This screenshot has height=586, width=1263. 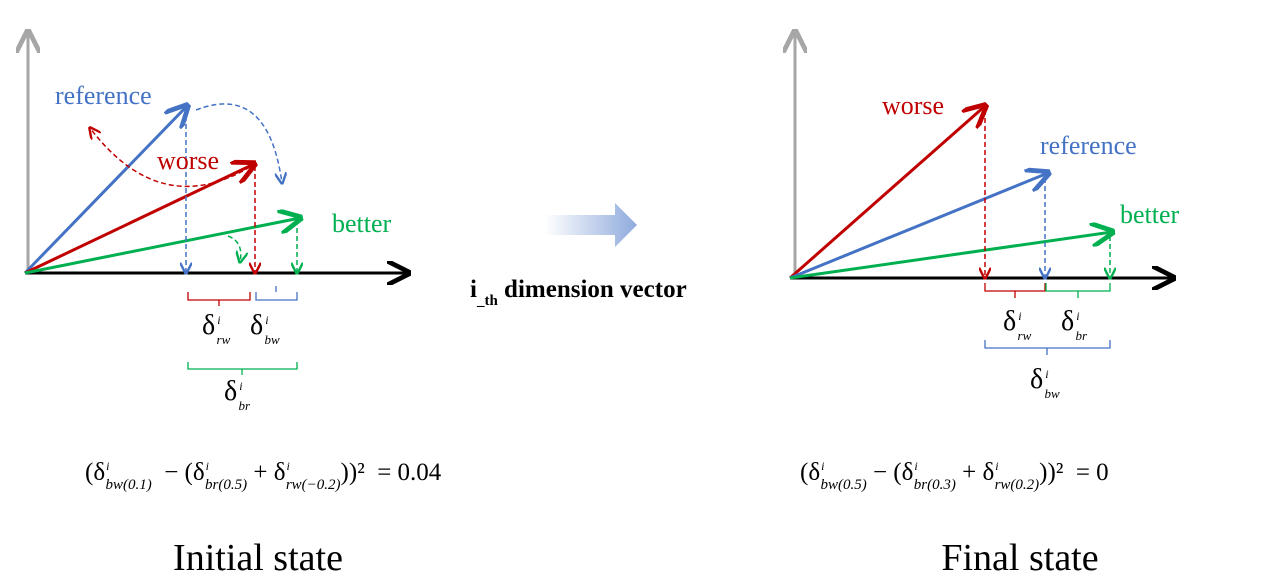 What do you see at coordinates (128, 485) in the screenshot?
I see `formula-part: bw(0.1)` at bounding box center [128, 485].